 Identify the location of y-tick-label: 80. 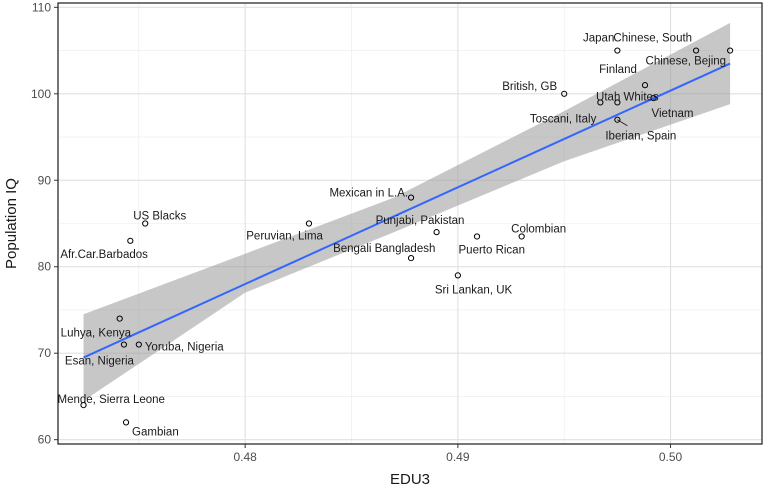
(45, 267).